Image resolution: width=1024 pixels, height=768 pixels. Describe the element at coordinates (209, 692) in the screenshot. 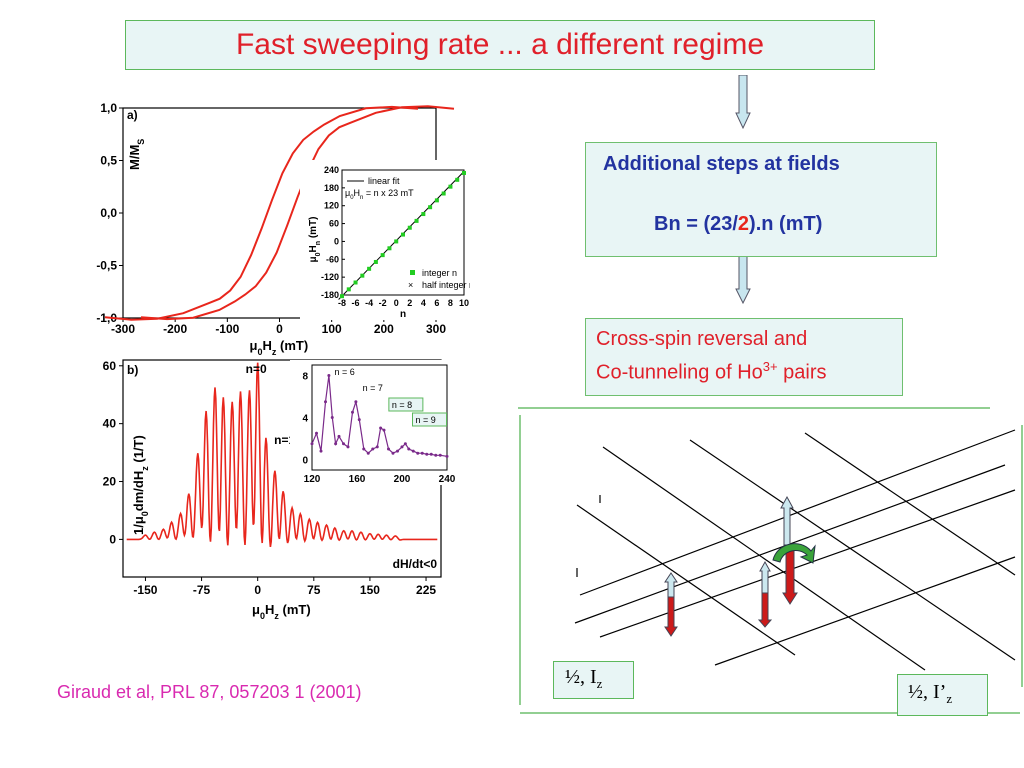

I see `citation: Giraud et al, PRL 87, 057203 1 (2001)` at that location.